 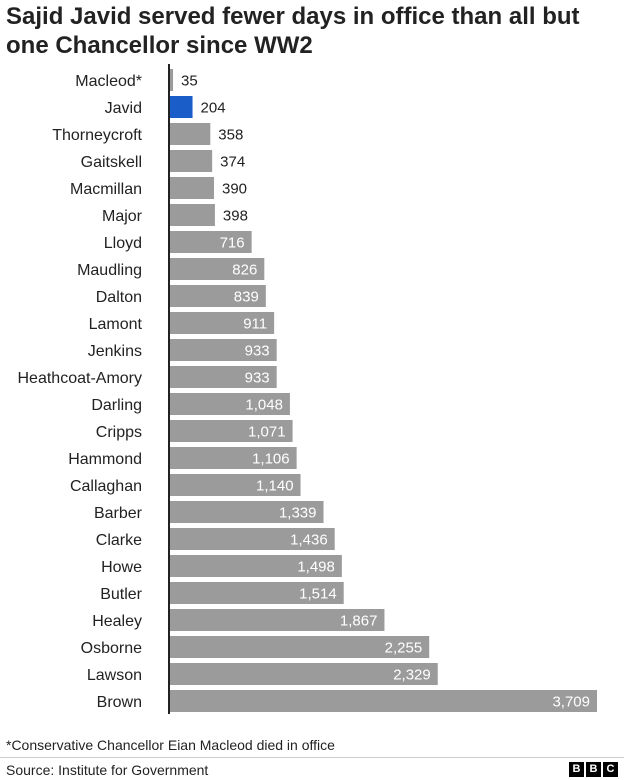 What do you see at coordinates (108, 81) in the screenshot?
I see `category-label: Macleod*` at bounding box center [108, 81].